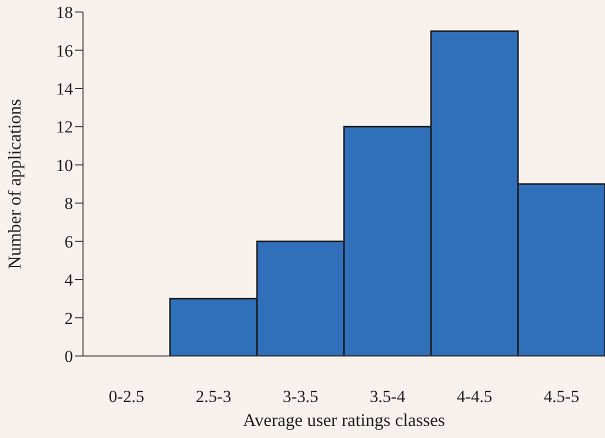  Describe the element at coordinates (68, 242) in the screenshot. I see `y-tick-label: 6` at that location.